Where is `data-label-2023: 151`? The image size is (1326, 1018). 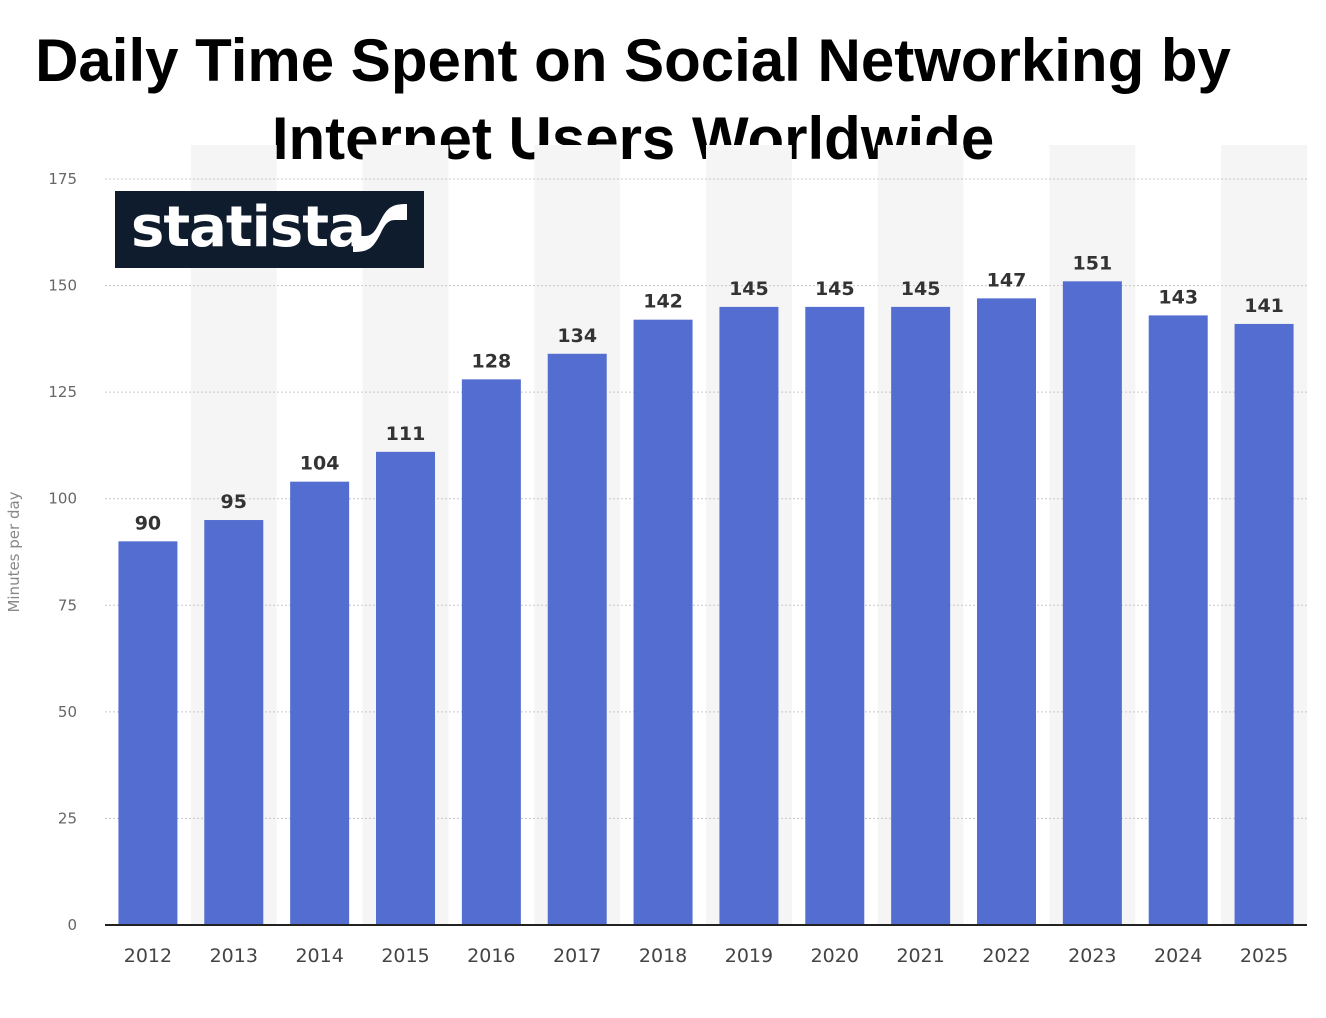 data-label-2023: 151 is located at coordinates (1093, 263).